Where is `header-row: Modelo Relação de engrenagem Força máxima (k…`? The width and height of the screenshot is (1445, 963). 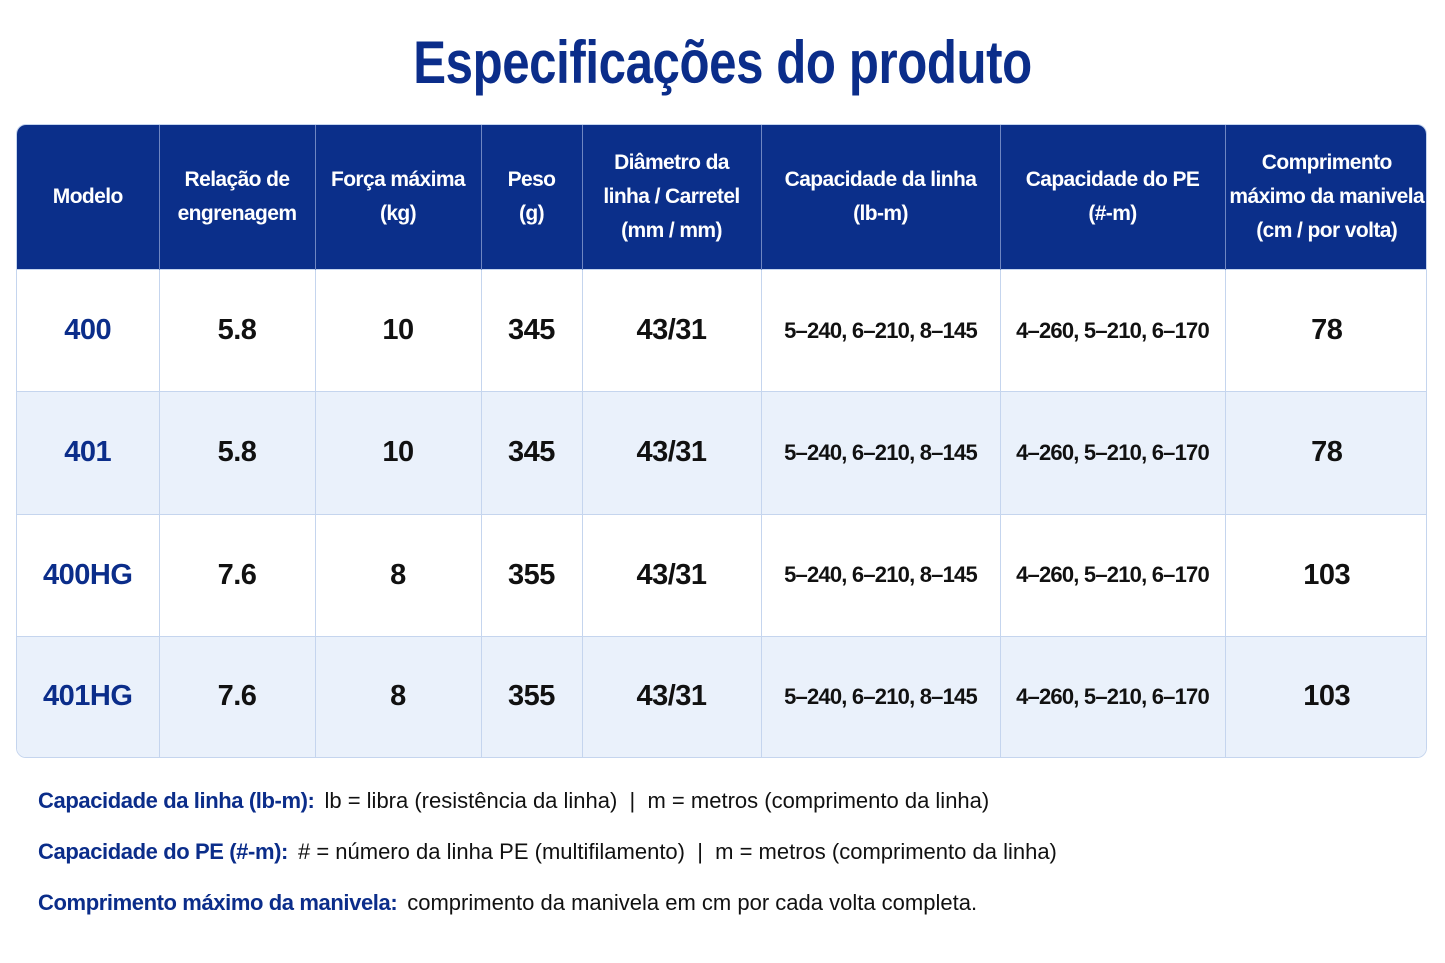
header-row: Modelo Relação de engrenagem Força máxima (k… is located at coordinates (721, 197).